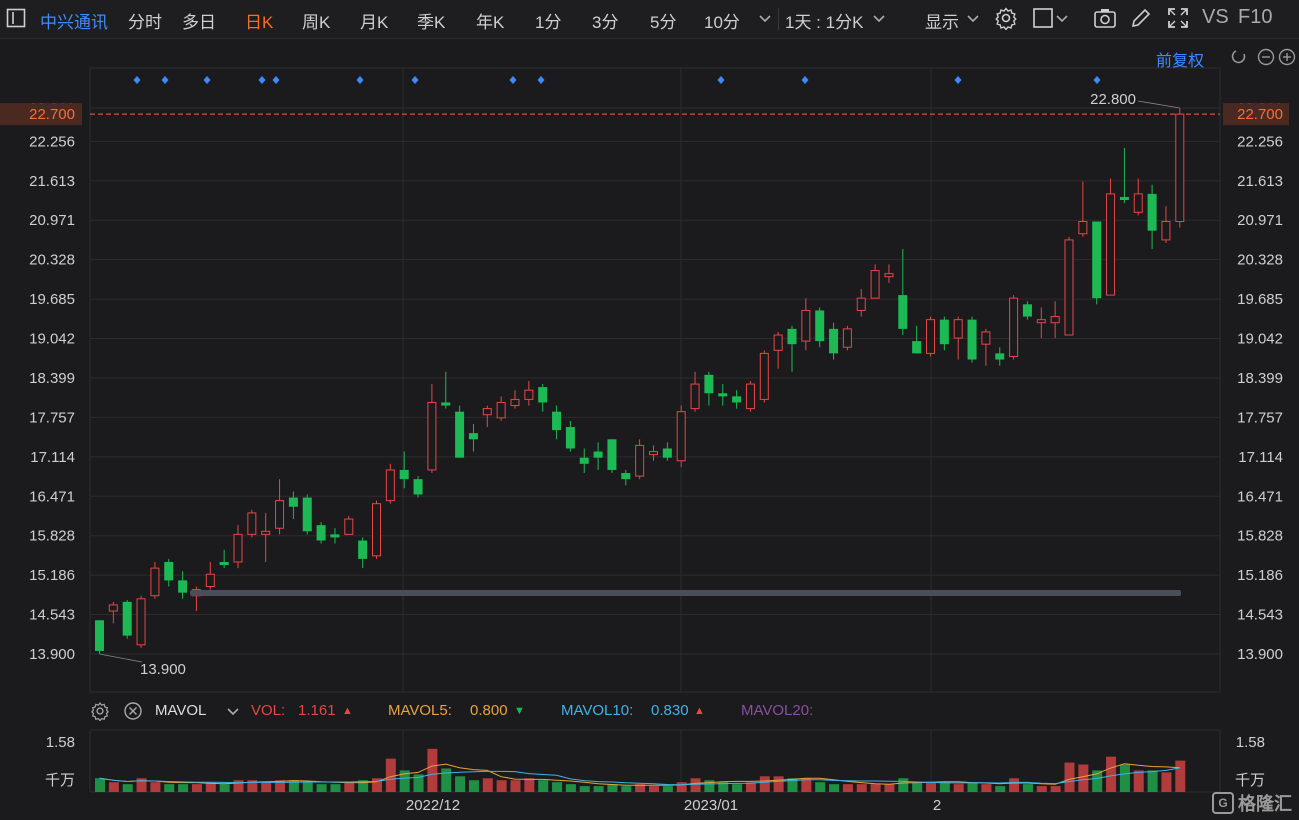 This screenshot has width=1299, height=820. I want to click on zoom-in-icon, so click(1287, 57).